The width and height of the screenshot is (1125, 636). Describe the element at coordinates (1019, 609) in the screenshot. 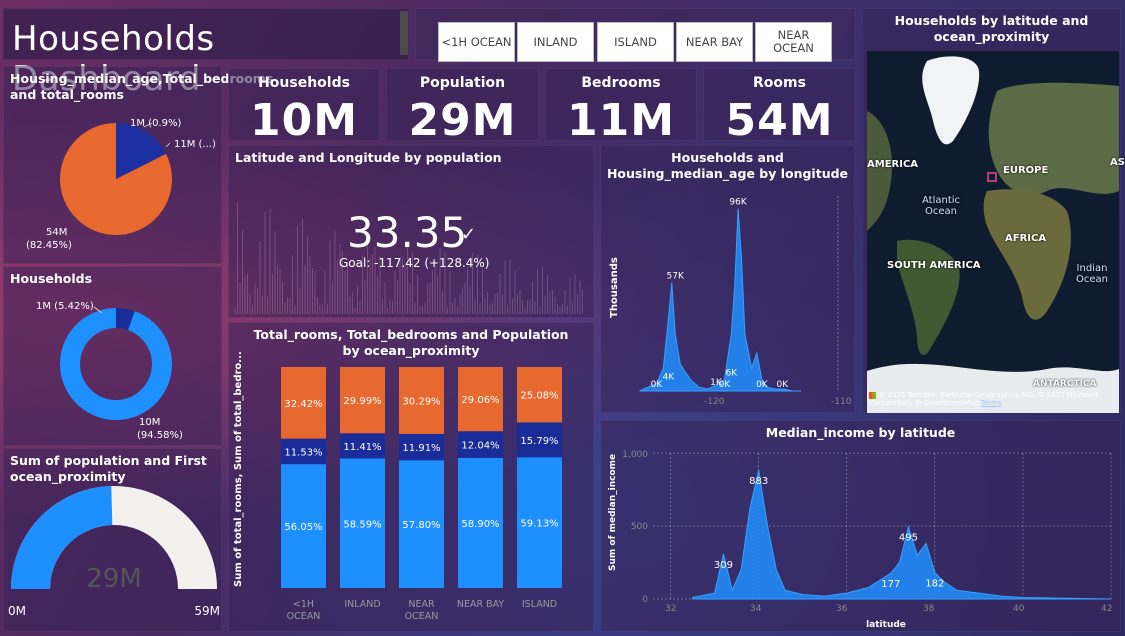

I see `latitude-xtick: 40` at that location.